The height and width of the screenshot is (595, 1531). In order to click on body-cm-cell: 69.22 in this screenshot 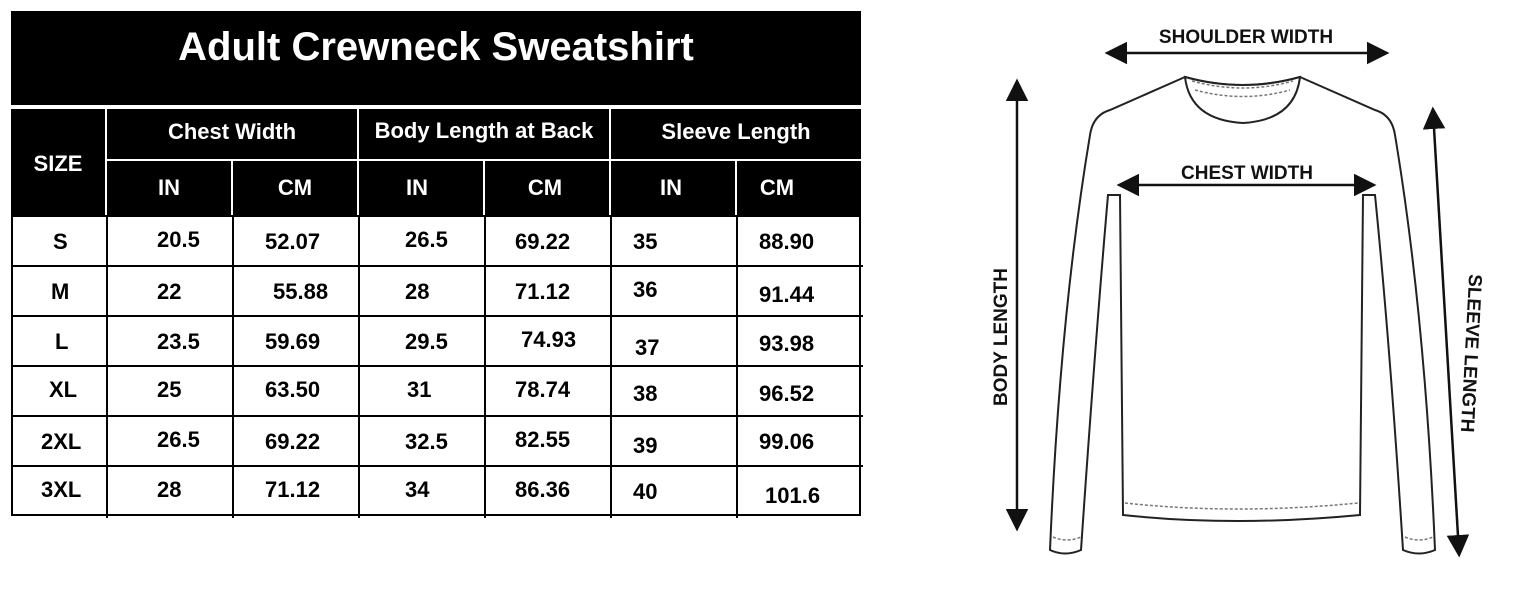, I will do `click(543, 241)`.